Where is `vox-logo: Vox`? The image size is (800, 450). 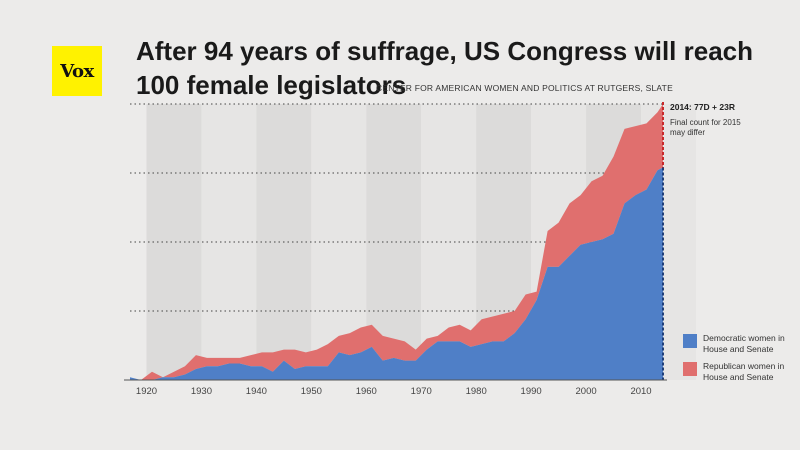
vox-logo: Vox is located at coordinates (77, 71).